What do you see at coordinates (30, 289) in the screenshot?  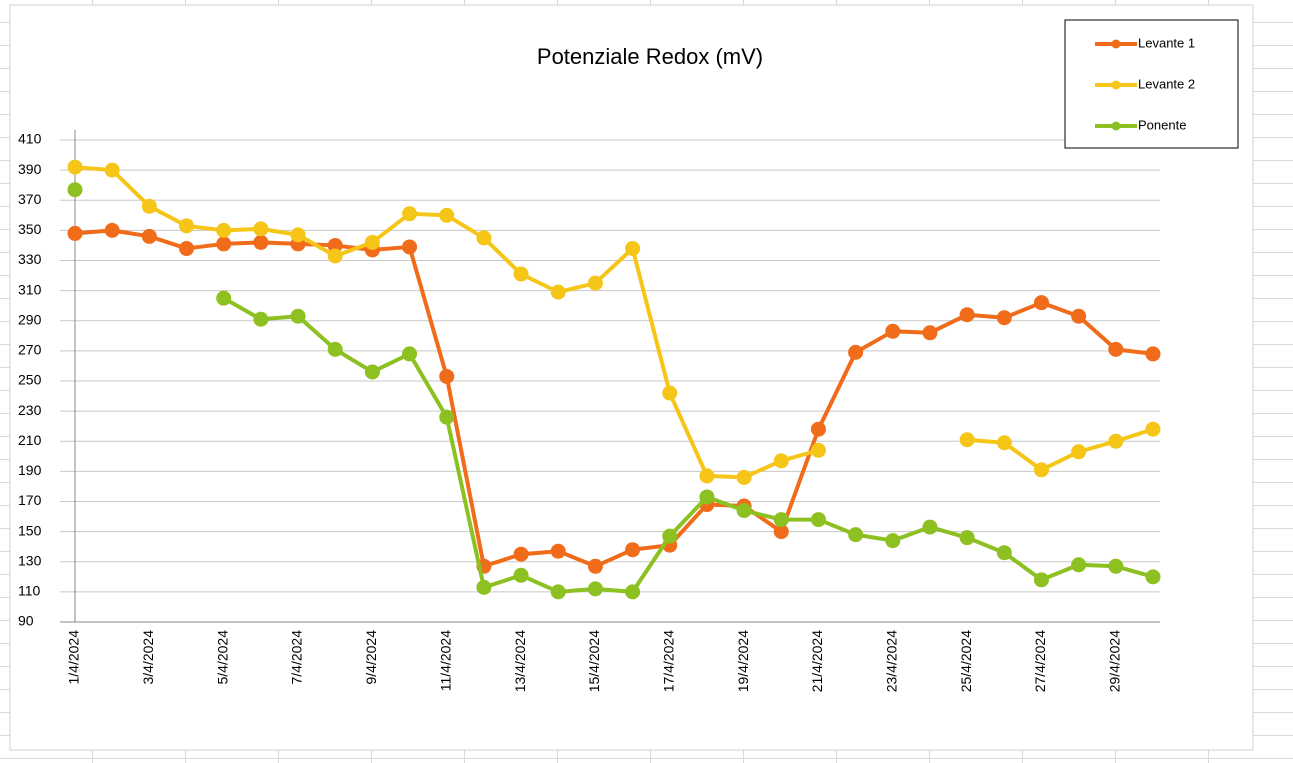 I see `y-tick-label: 310` at bounding box center [30, 289].